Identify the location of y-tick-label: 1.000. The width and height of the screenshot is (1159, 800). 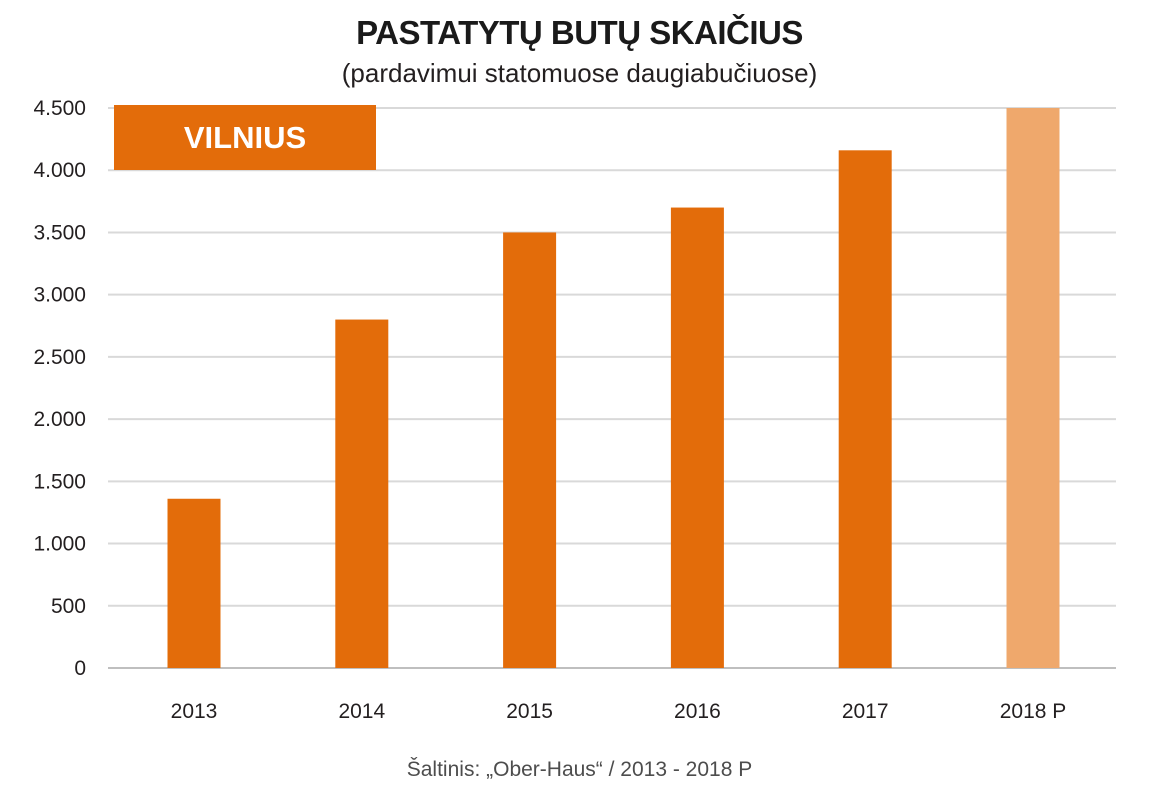
(59, 544).